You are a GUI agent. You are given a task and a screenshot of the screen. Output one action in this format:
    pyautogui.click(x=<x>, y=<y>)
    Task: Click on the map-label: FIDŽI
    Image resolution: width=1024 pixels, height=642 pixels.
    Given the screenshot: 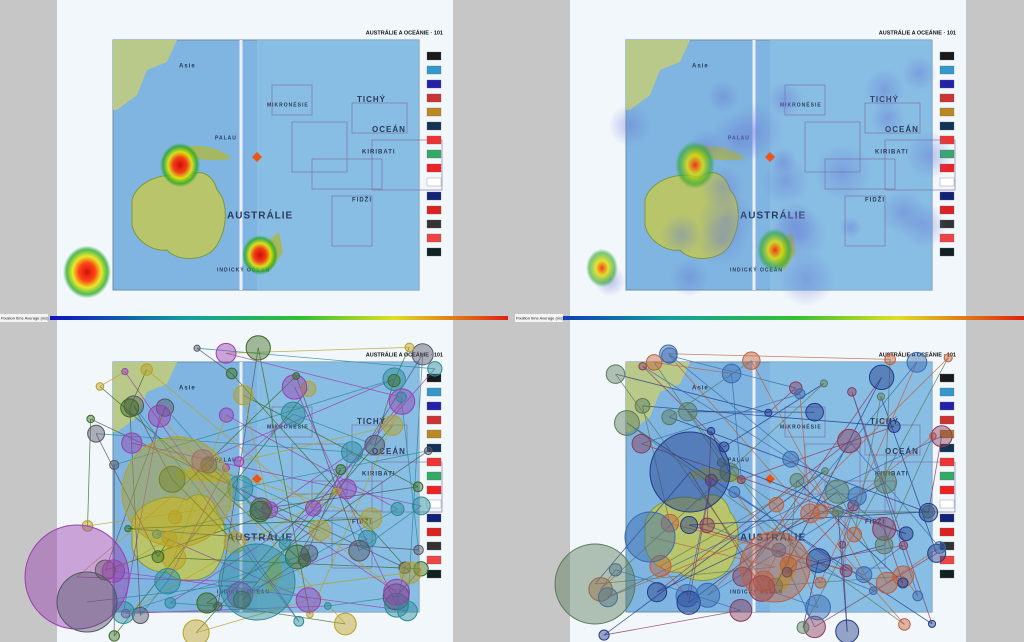 What is the action you would take?
    pyautogui.click(x=875, y=200)
    